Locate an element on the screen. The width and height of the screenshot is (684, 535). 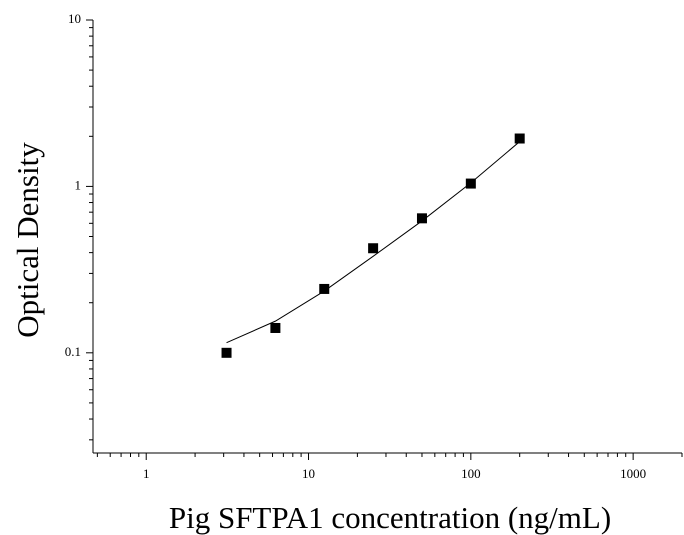
y-tick-label: 0.1 is located at coordinates (73, 351).